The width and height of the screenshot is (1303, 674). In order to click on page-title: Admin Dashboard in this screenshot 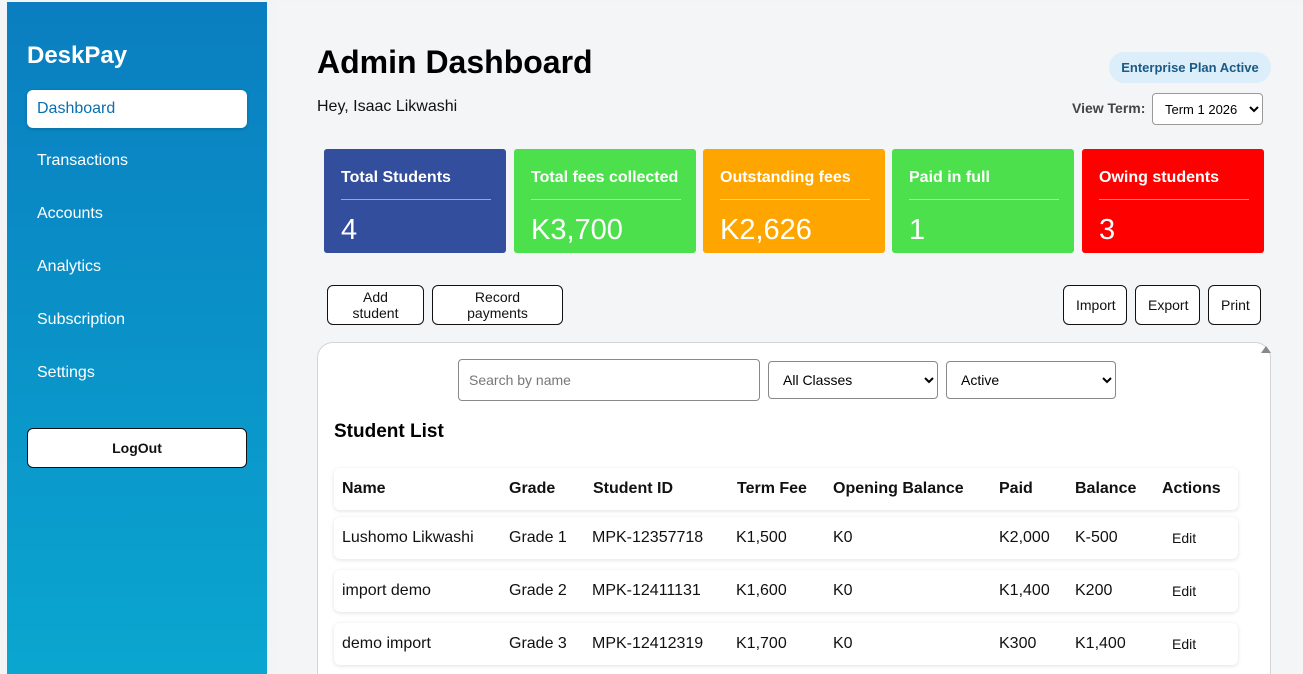, I will do `click(455, 62)`.